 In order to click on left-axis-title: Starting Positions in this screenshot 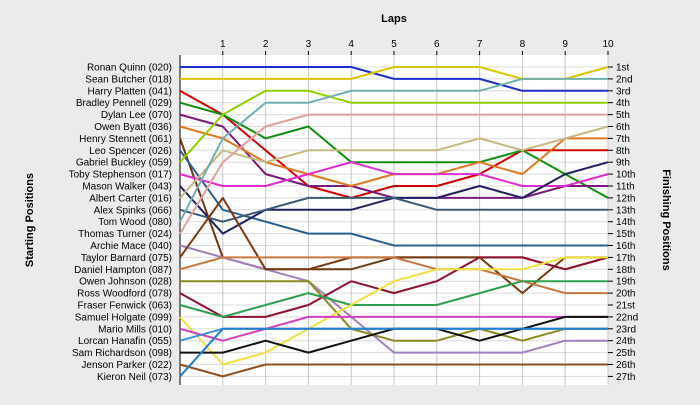, I will do `click(30, 220)`.